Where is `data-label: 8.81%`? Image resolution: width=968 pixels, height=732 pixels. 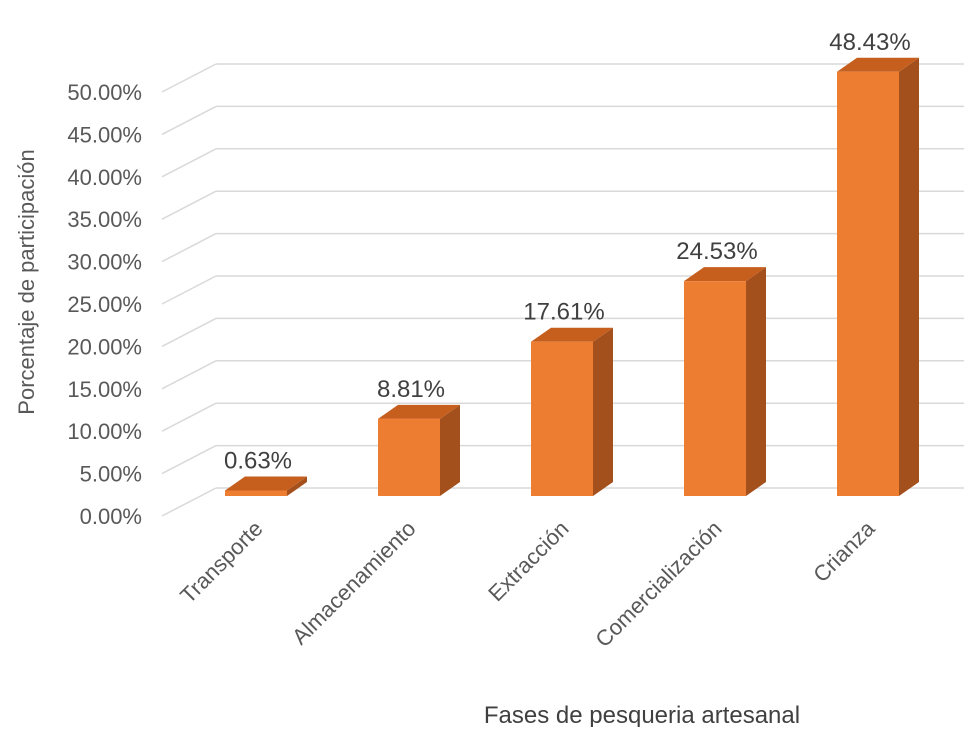 data-label: 8.81% is located at coordinates (411, 389).